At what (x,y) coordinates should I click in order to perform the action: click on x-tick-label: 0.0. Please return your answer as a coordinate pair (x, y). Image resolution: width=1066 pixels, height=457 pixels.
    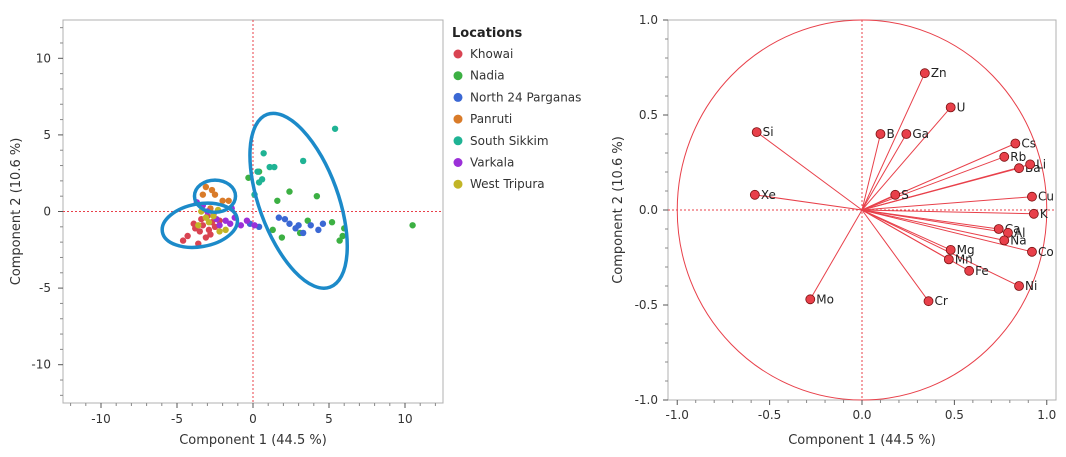
    Looking at the image, I should click on (861, 415).